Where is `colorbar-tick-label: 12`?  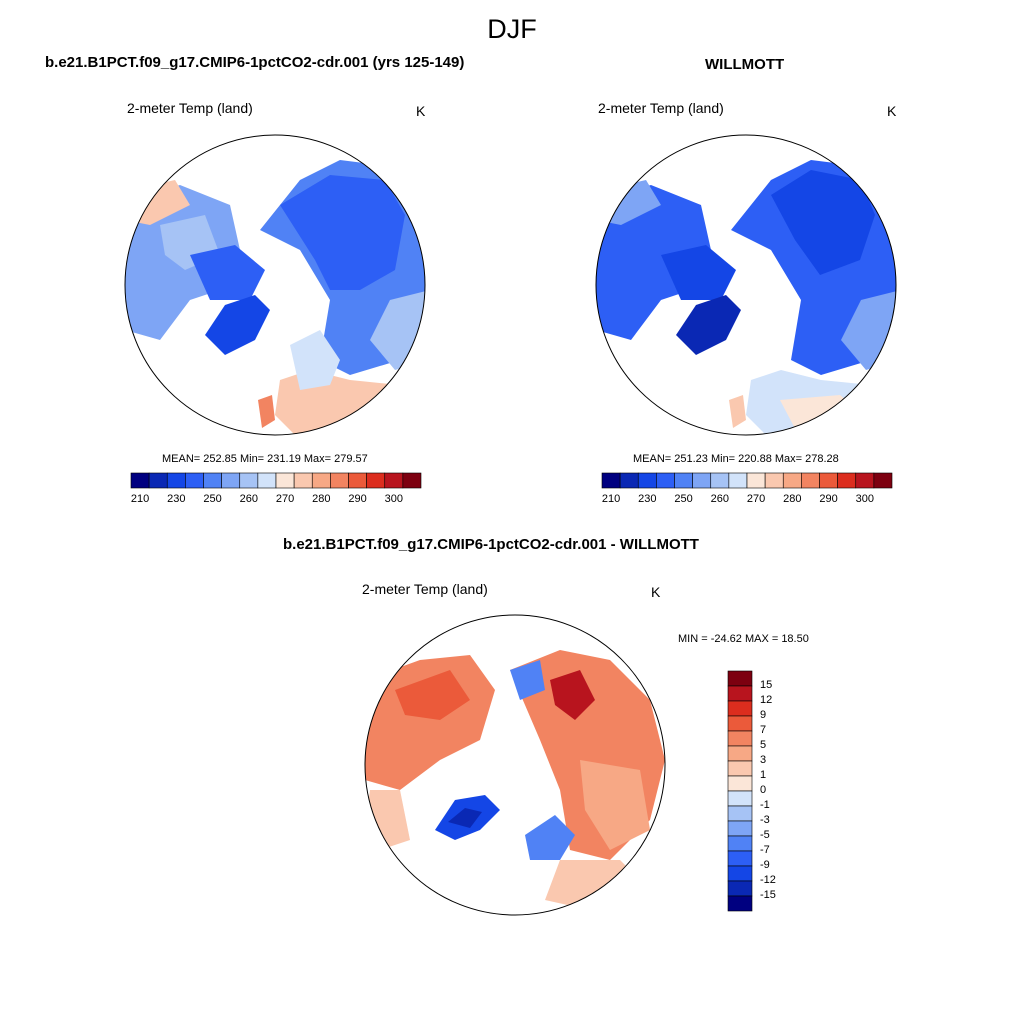
colorbar-tick-label: 12 is located at coordinates (766, 700).